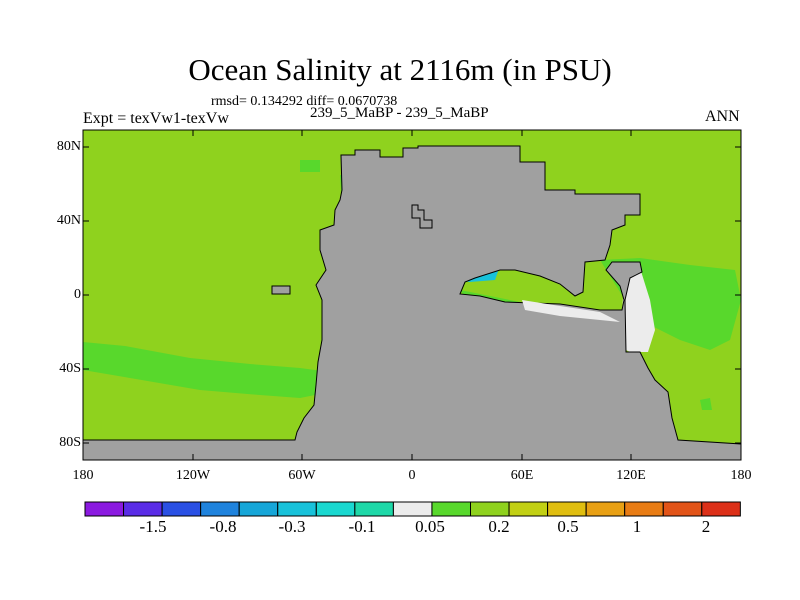 The image size is (800, 600). Describe the element at coordinates (292, 526) in the screenshot. I see `colorbar-label-2: -0.3` at that location.